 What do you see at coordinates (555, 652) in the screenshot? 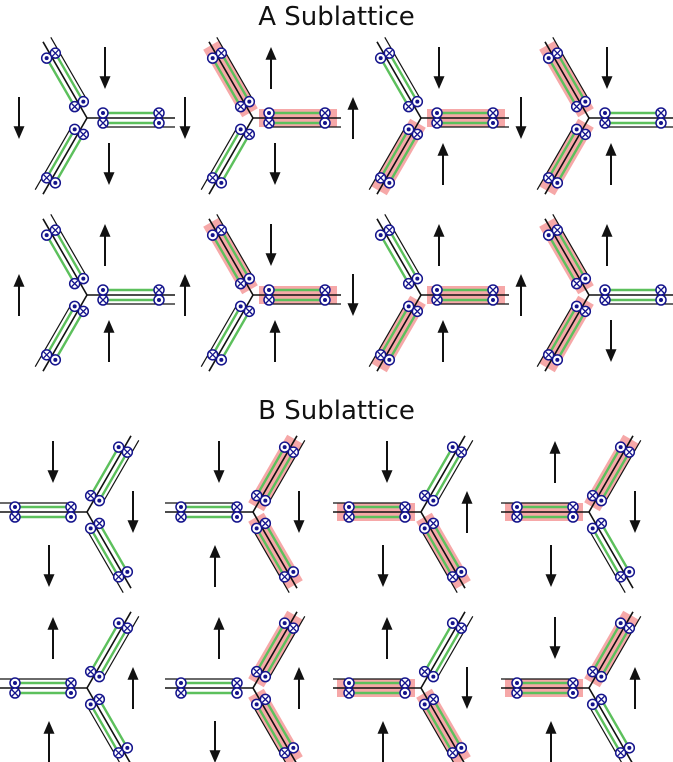
I see `spin-arrow-down-0-head` at bounding box center [555, 652].